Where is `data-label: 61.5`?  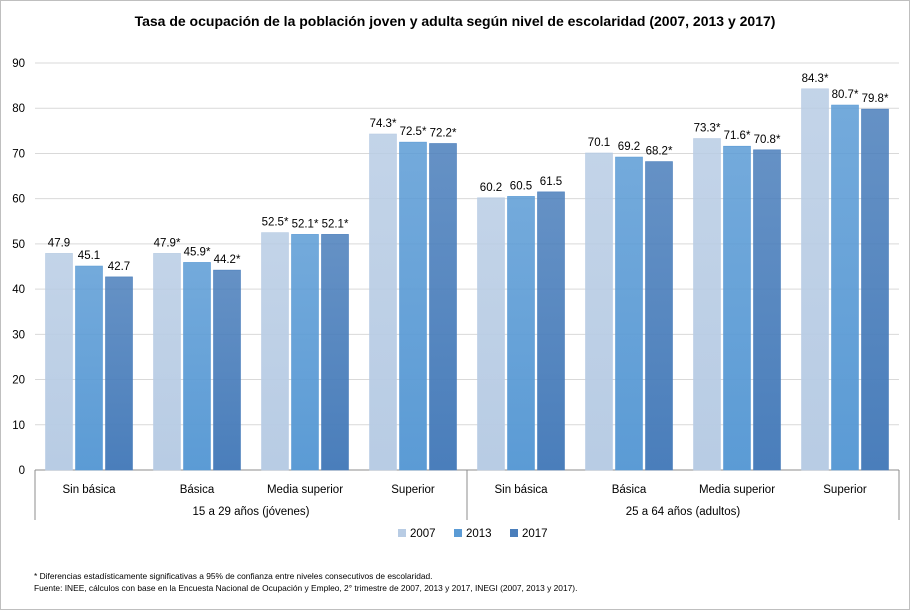
data-label: 61.5 is located at coordinates (551, 182).